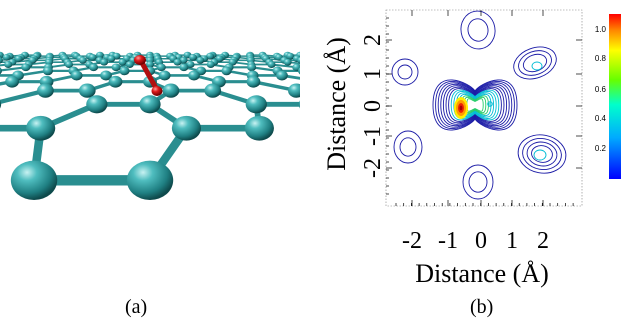 This screenshot has width=626, height=322. I want to click on y-tick-label: -1, so click(373, 136).